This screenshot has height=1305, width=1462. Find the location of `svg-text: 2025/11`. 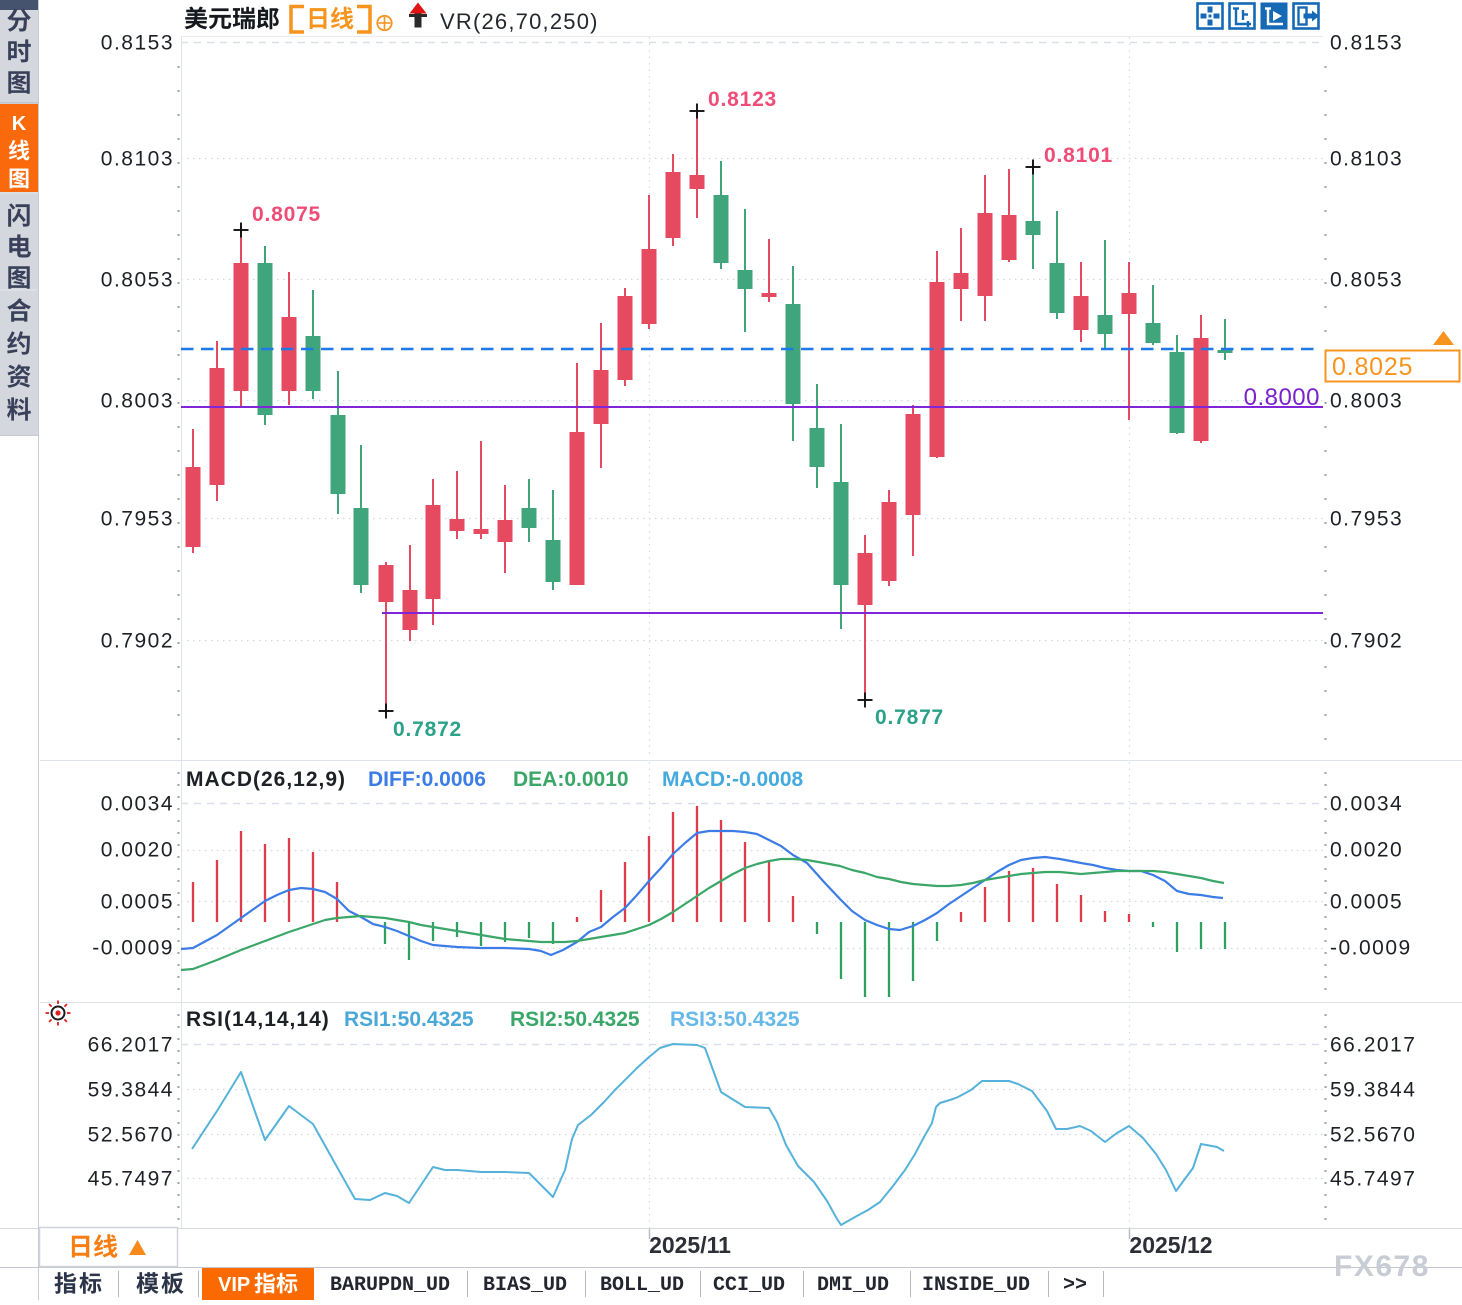

svg-text: 2025/11 is located at coordinates (690, 1245).